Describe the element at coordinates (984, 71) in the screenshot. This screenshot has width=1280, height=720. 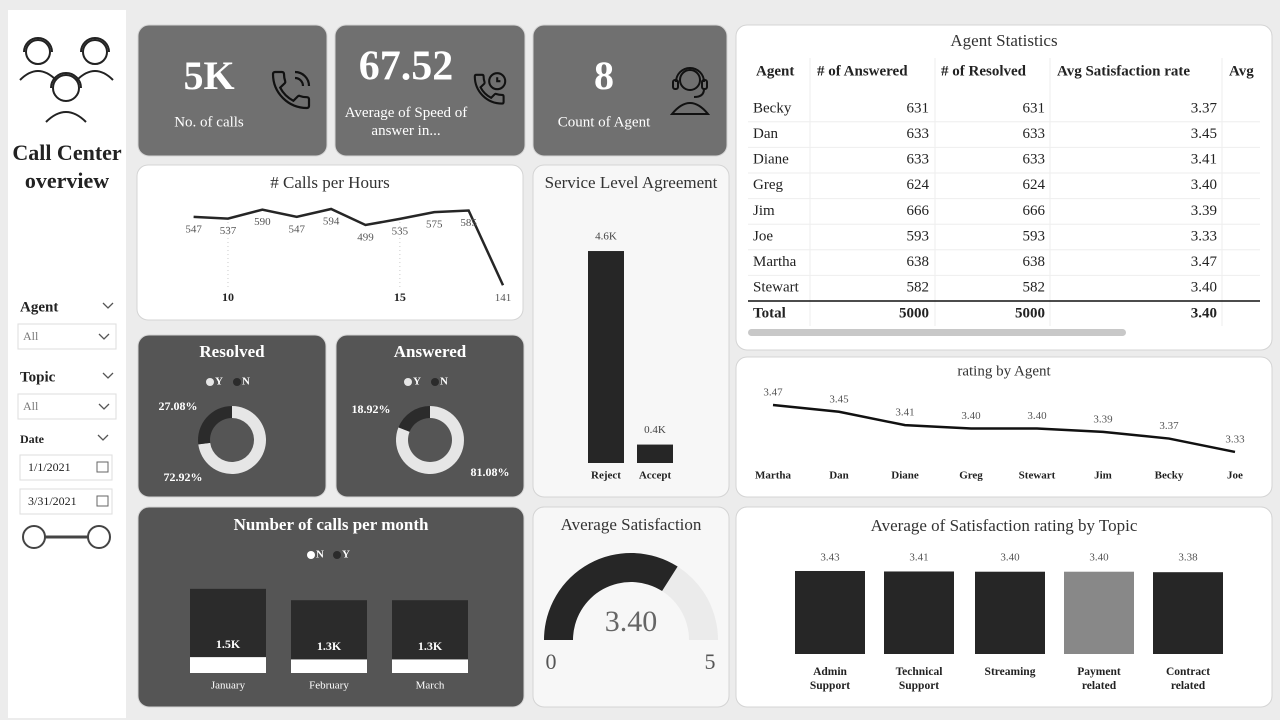
I see `table-header: # of Resolved` at that location.